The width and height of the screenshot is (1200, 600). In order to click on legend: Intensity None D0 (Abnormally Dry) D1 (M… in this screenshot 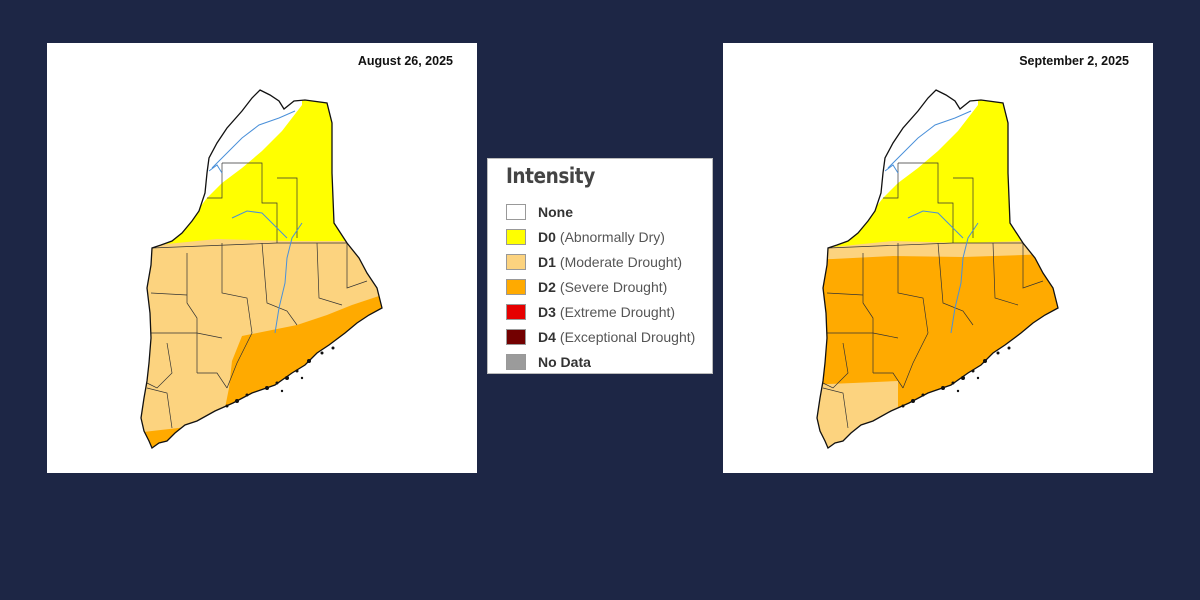, I will do `click(600, 266)`.